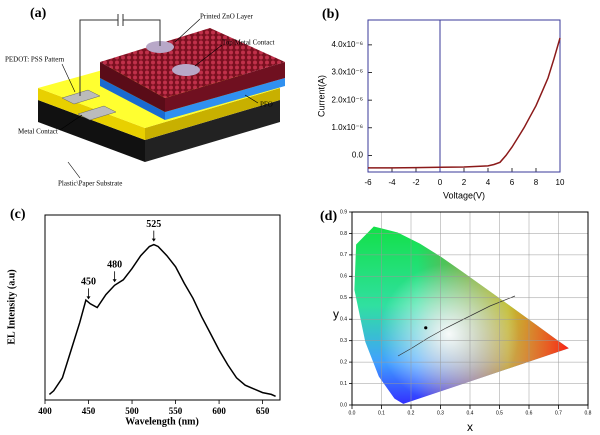 The image size is (600, 435). I want to click on x-tick-label: 8, so click(536, 182).